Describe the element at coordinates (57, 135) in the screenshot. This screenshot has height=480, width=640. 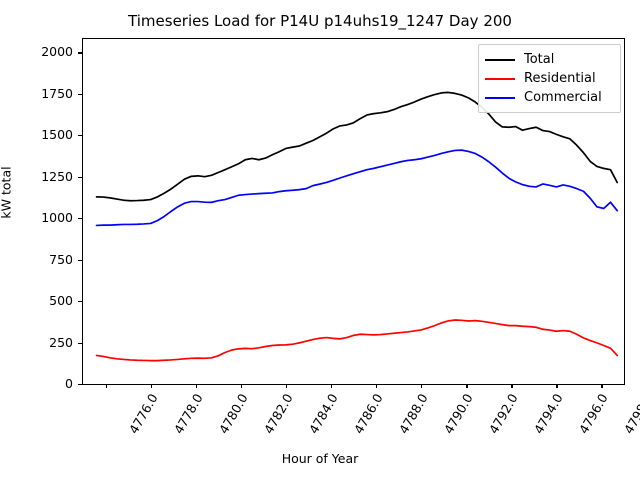
I see `y-tick-label: 1500` at that location.